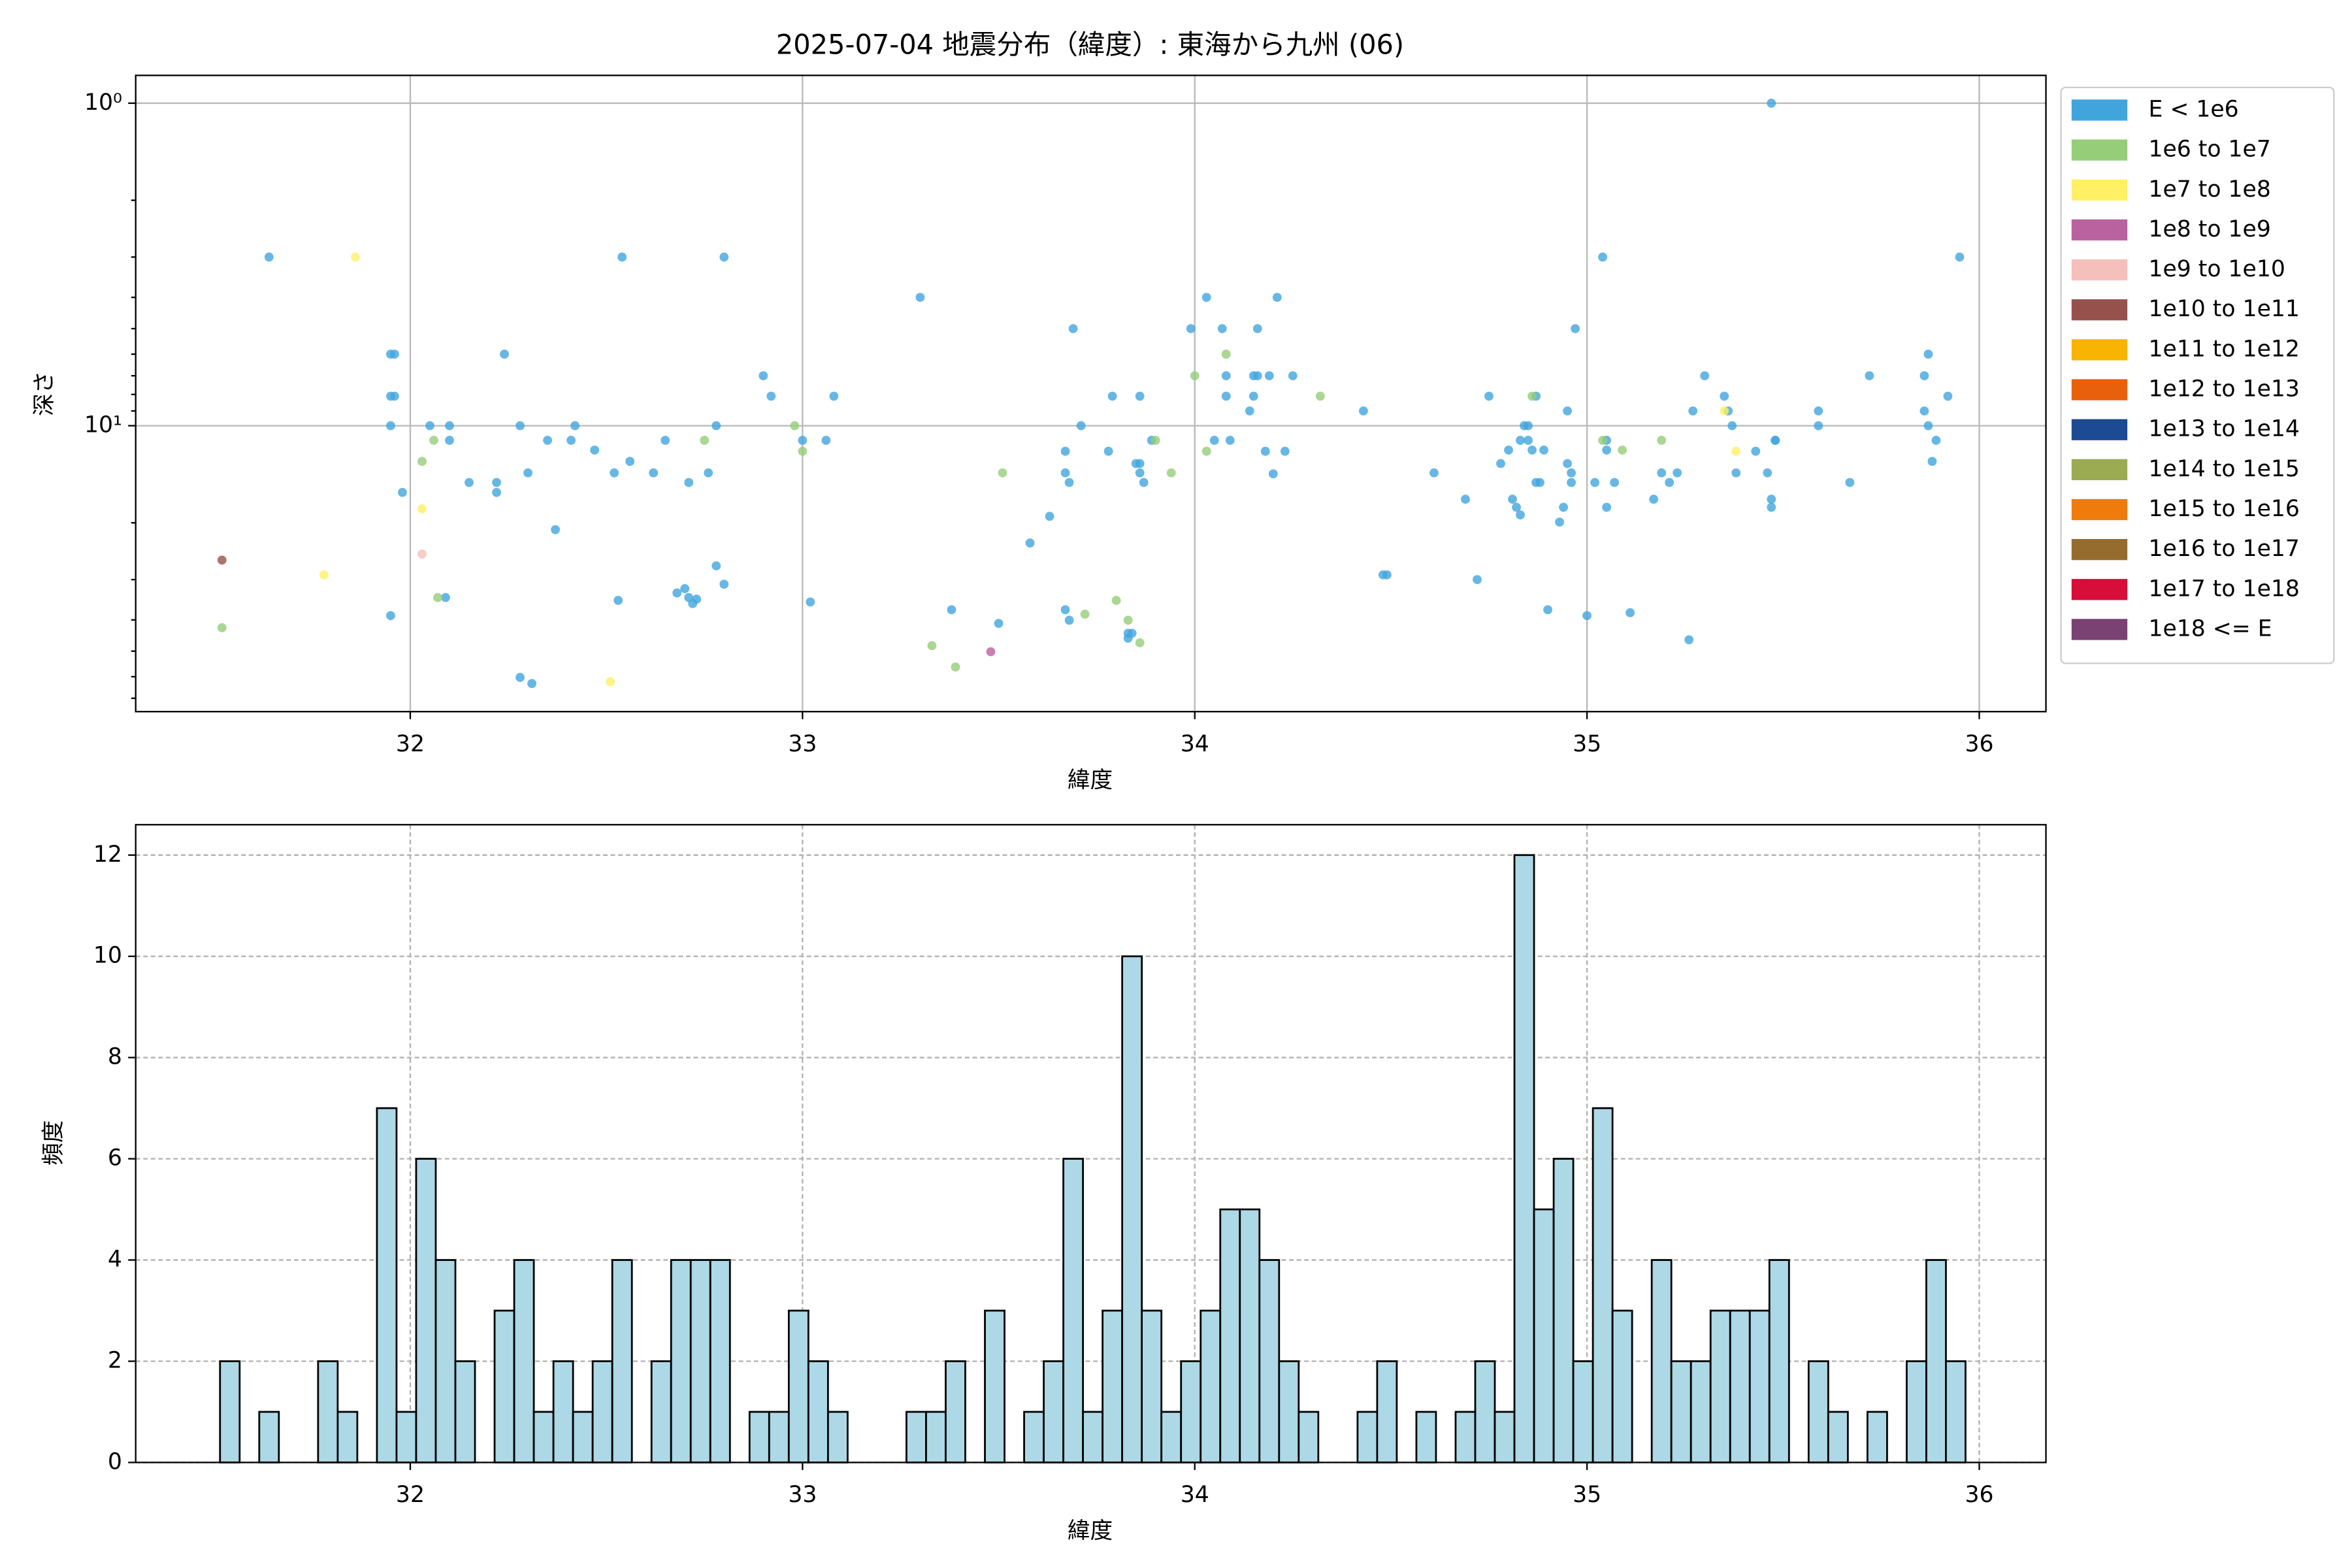  What do you see at coordinates (1979, 744) in the screenshot?
I see `x-tick-label: 36` at bounding box center [1979, 744].